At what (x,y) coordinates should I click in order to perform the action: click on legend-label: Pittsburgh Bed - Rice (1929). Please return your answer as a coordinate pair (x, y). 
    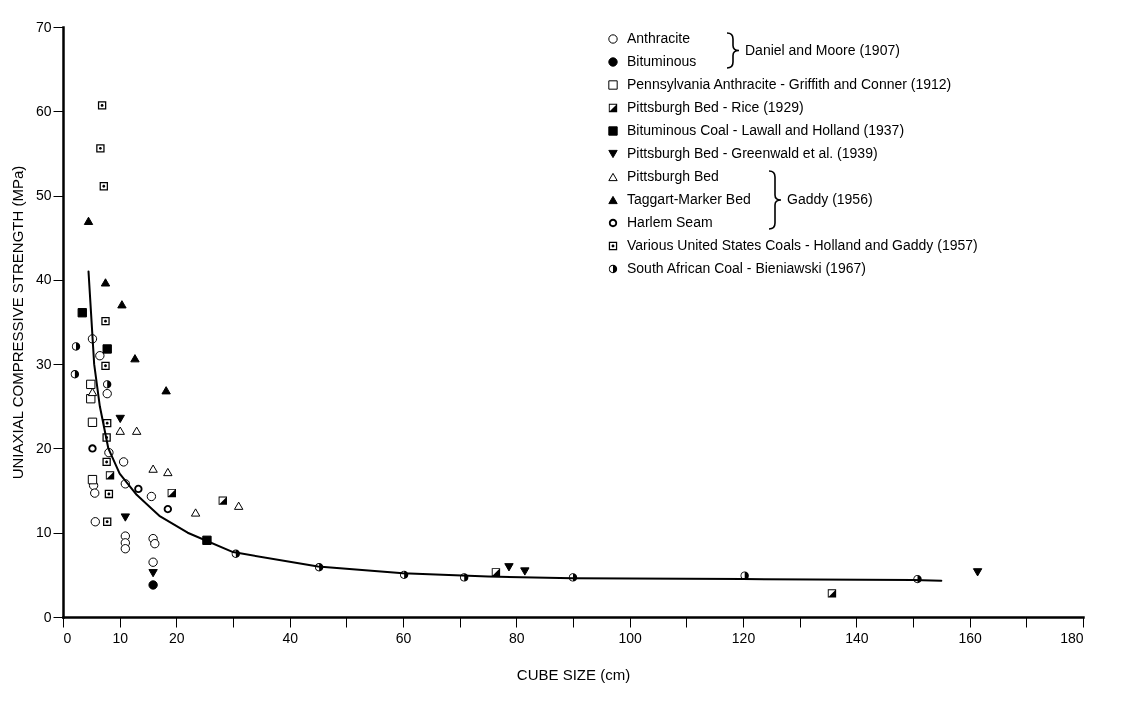
    Looking at the image, I should click on (715, 107).